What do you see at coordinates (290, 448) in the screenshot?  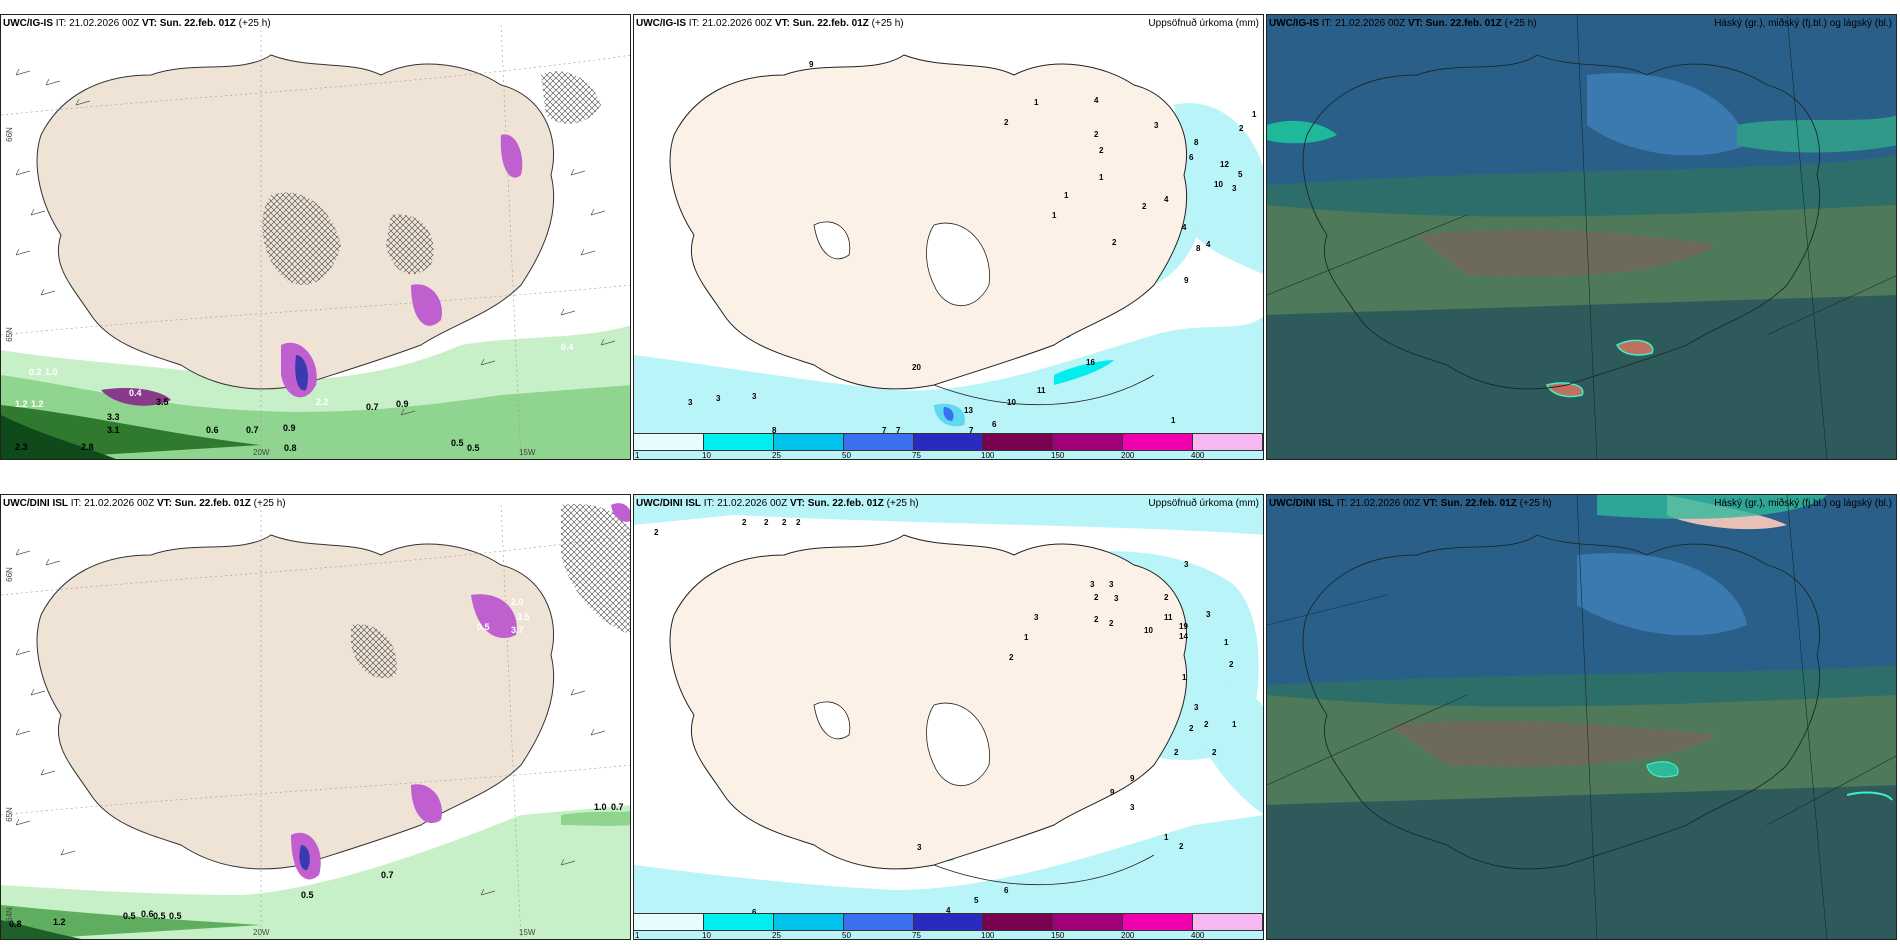 I see `wind-label: 0.8` at bounding box center [290, 448].